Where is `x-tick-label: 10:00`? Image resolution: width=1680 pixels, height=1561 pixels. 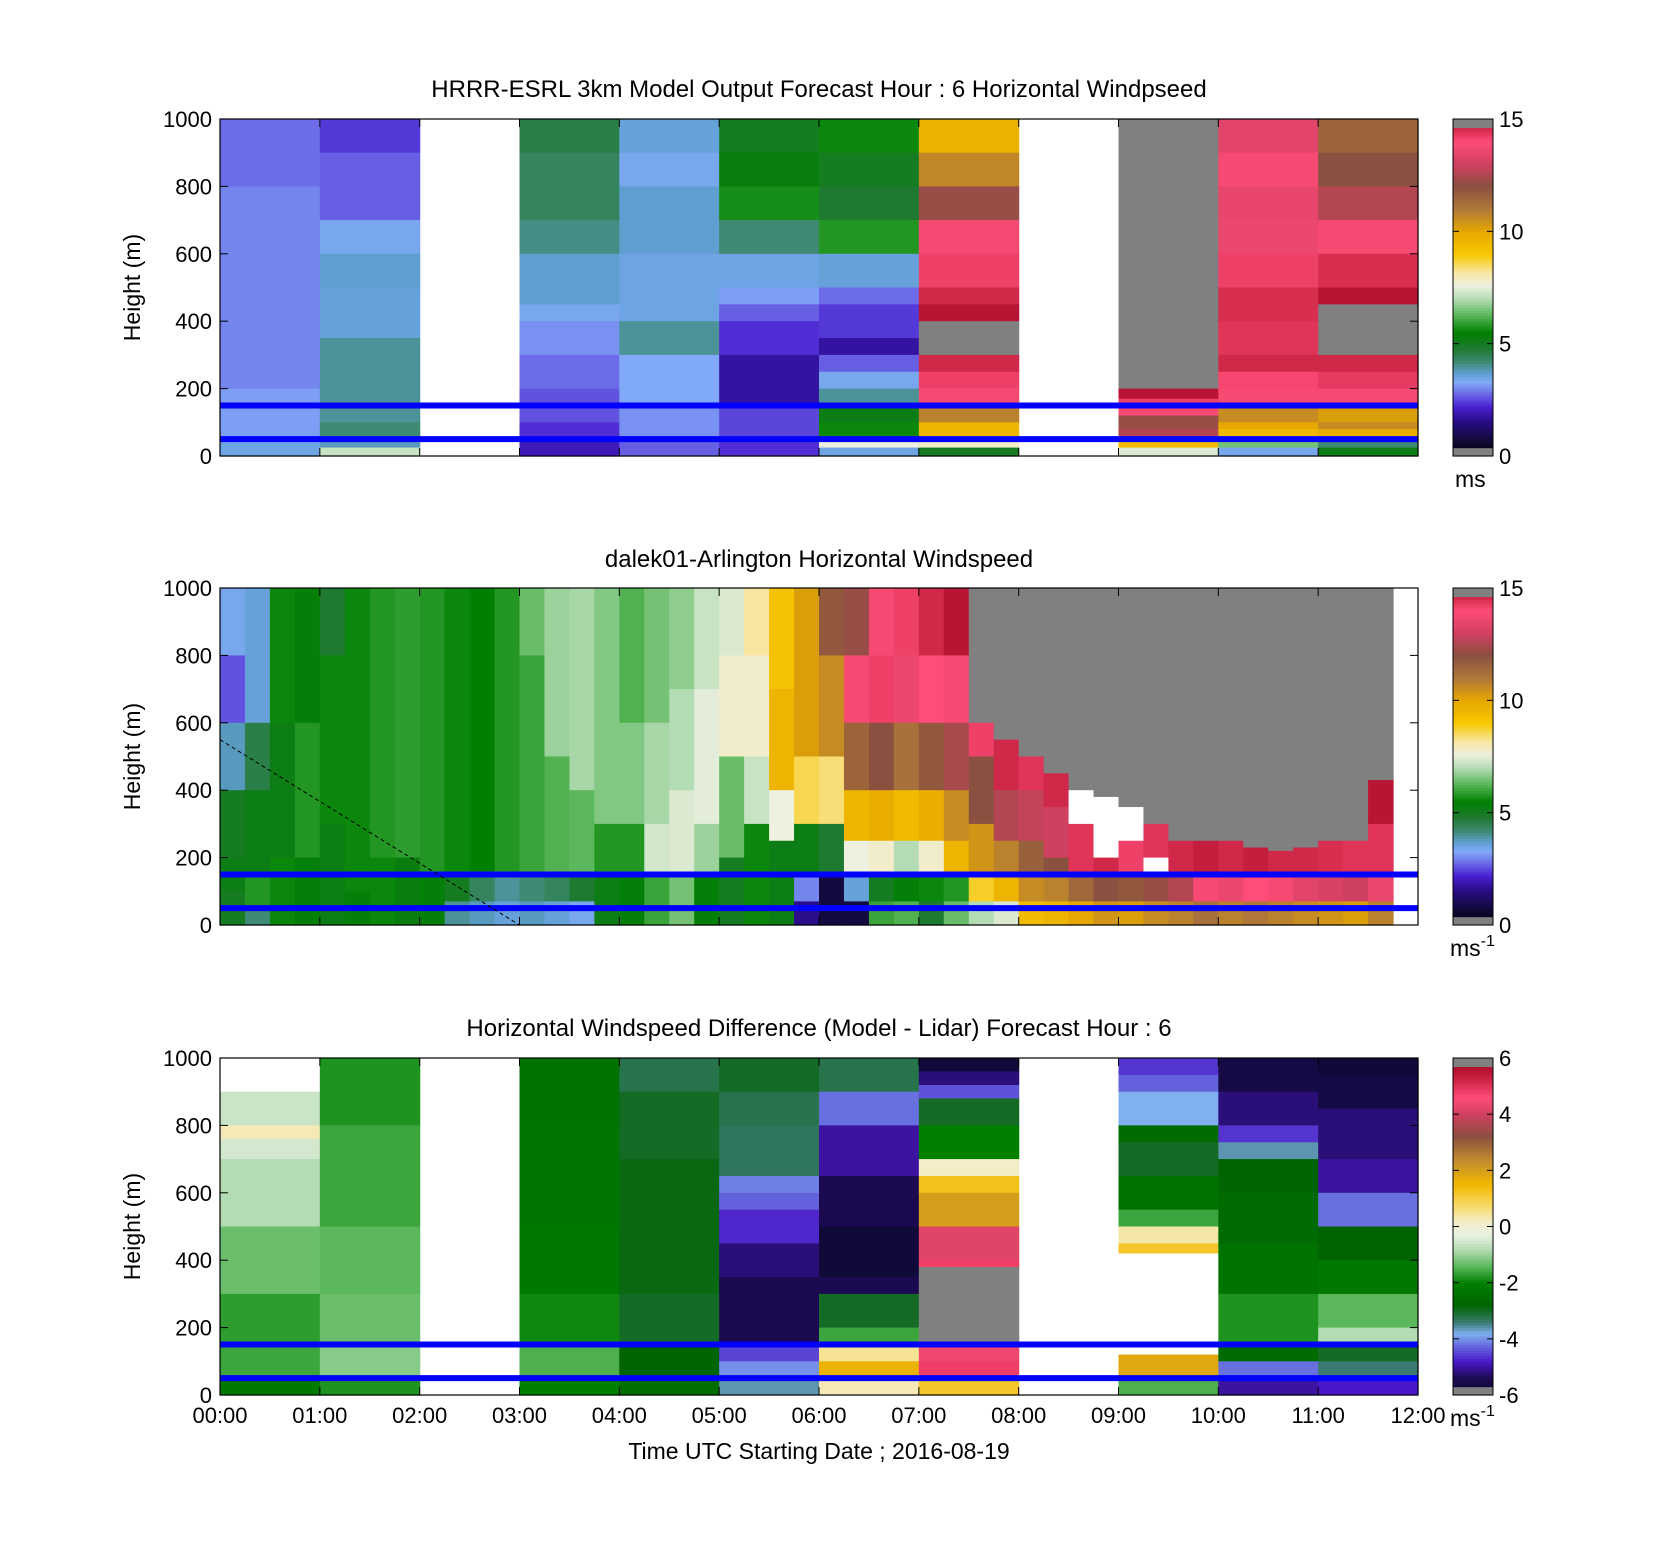 x-tick-label: 10:00 is located at coordinates (1218, 1415).